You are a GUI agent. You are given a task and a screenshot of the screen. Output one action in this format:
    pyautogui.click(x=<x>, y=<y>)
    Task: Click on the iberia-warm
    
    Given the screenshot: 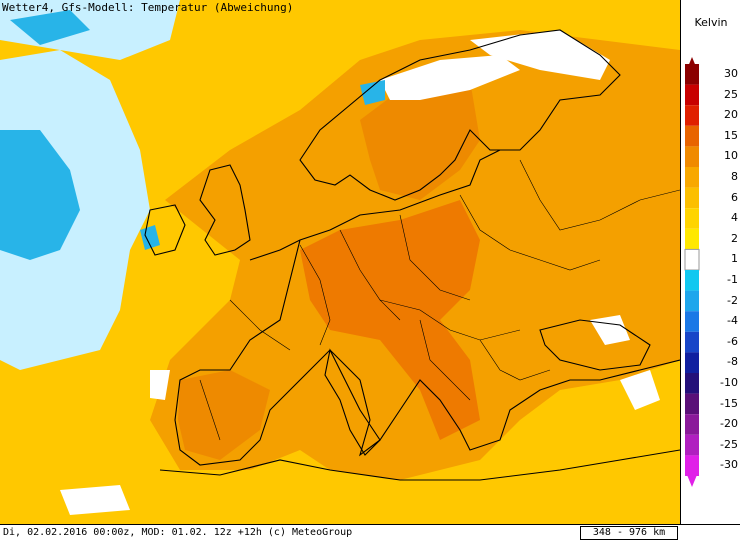 What is the action you would take?
    pyautogui.click(x=224, y=415)
    